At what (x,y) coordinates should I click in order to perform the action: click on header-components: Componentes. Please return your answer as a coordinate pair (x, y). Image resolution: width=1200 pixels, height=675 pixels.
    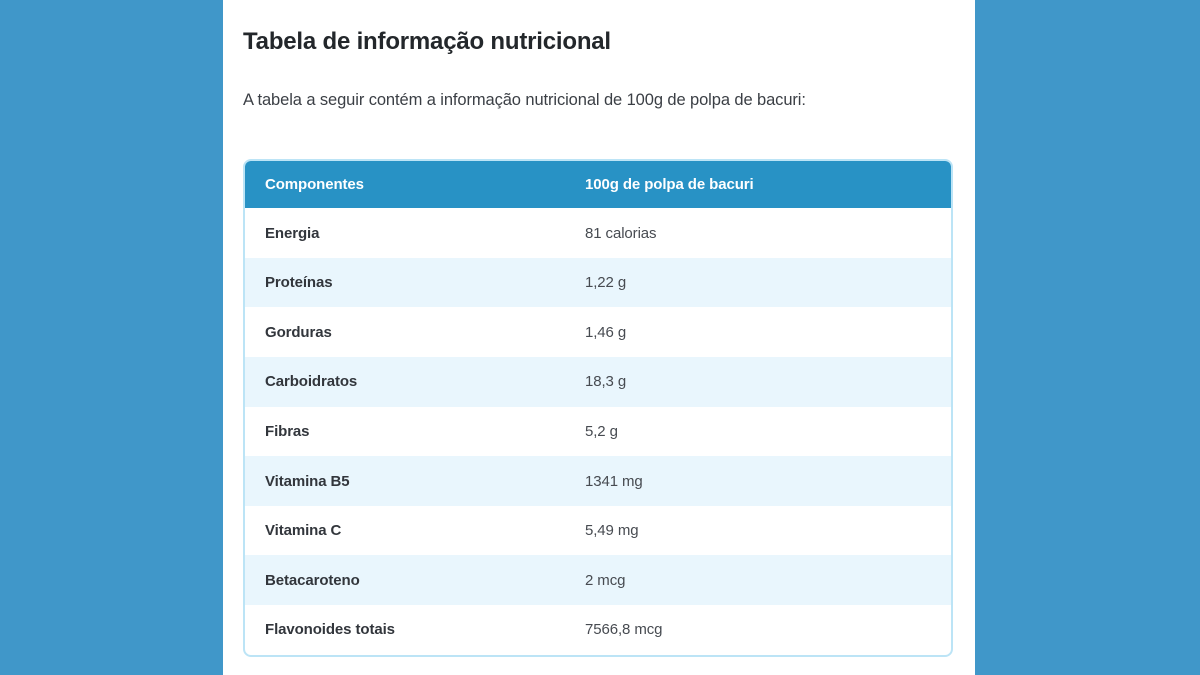
    Looking at the image, I should click on (314, 185).